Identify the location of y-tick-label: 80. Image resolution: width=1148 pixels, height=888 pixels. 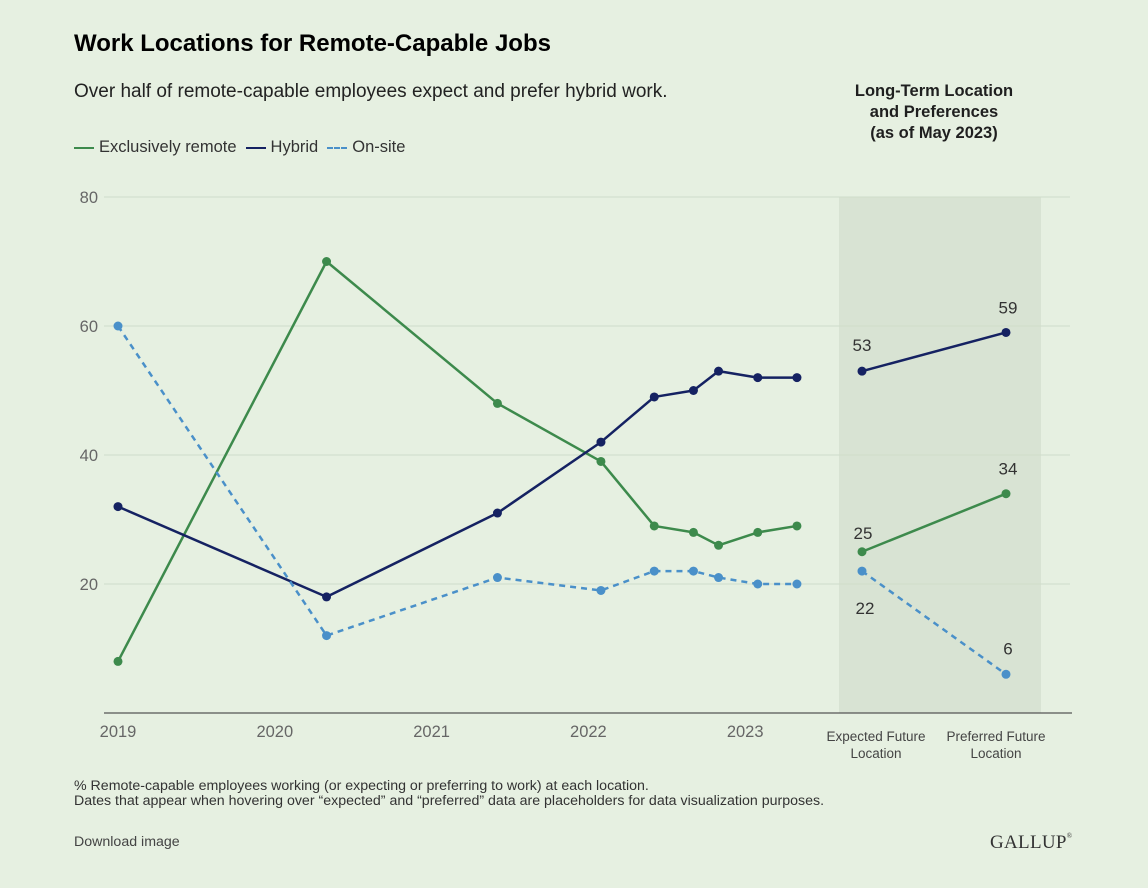
(89, 198).